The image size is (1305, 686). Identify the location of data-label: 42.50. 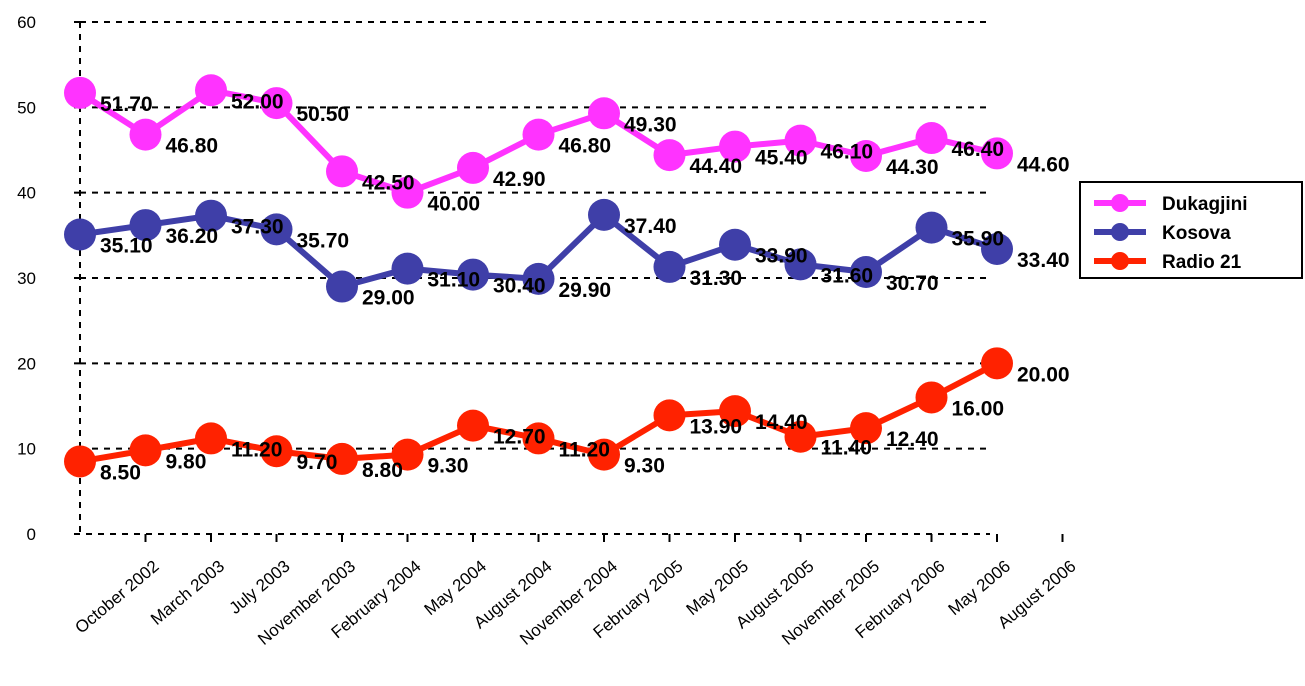
(388, 182).